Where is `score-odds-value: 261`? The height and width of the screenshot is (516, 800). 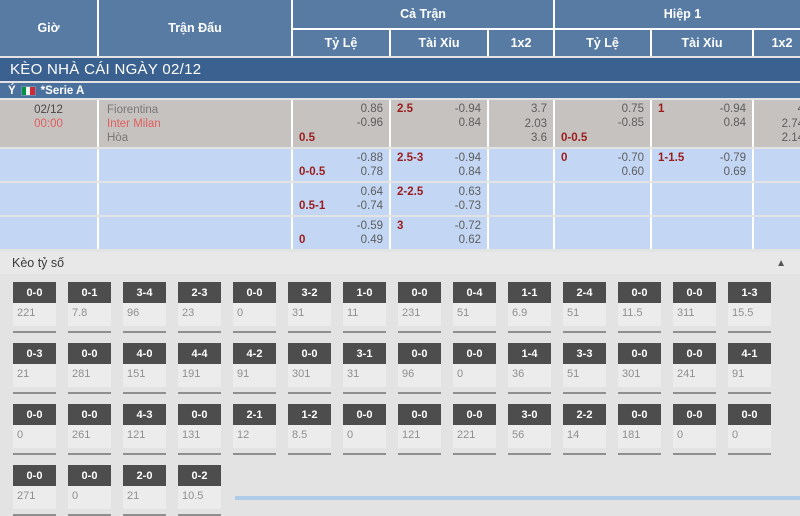
score-odds-value: 261 is located at coordinates (89, 436).